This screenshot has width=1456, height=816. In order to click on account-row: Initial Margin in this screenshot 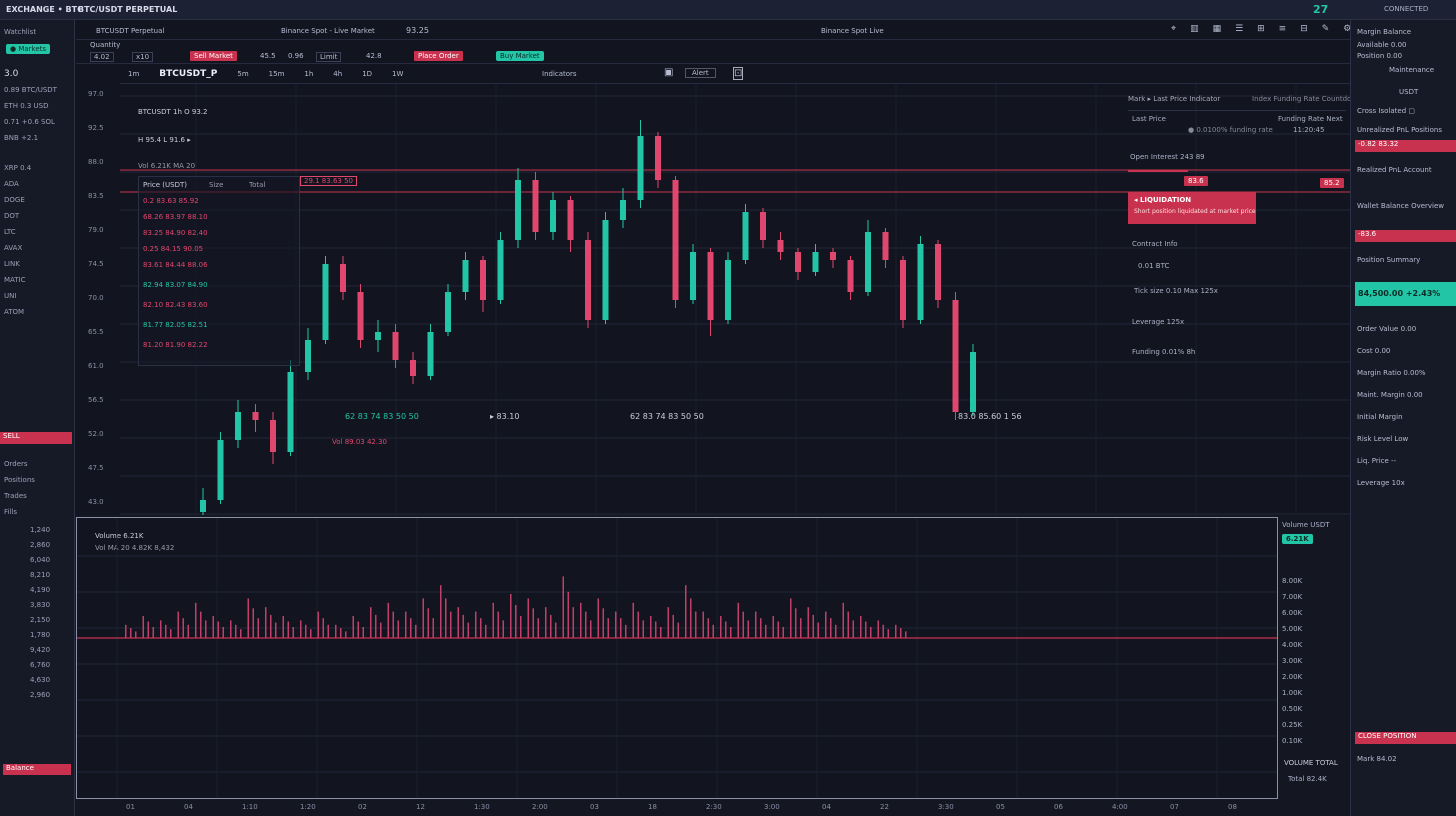, I will do `click(1380, 417)`.